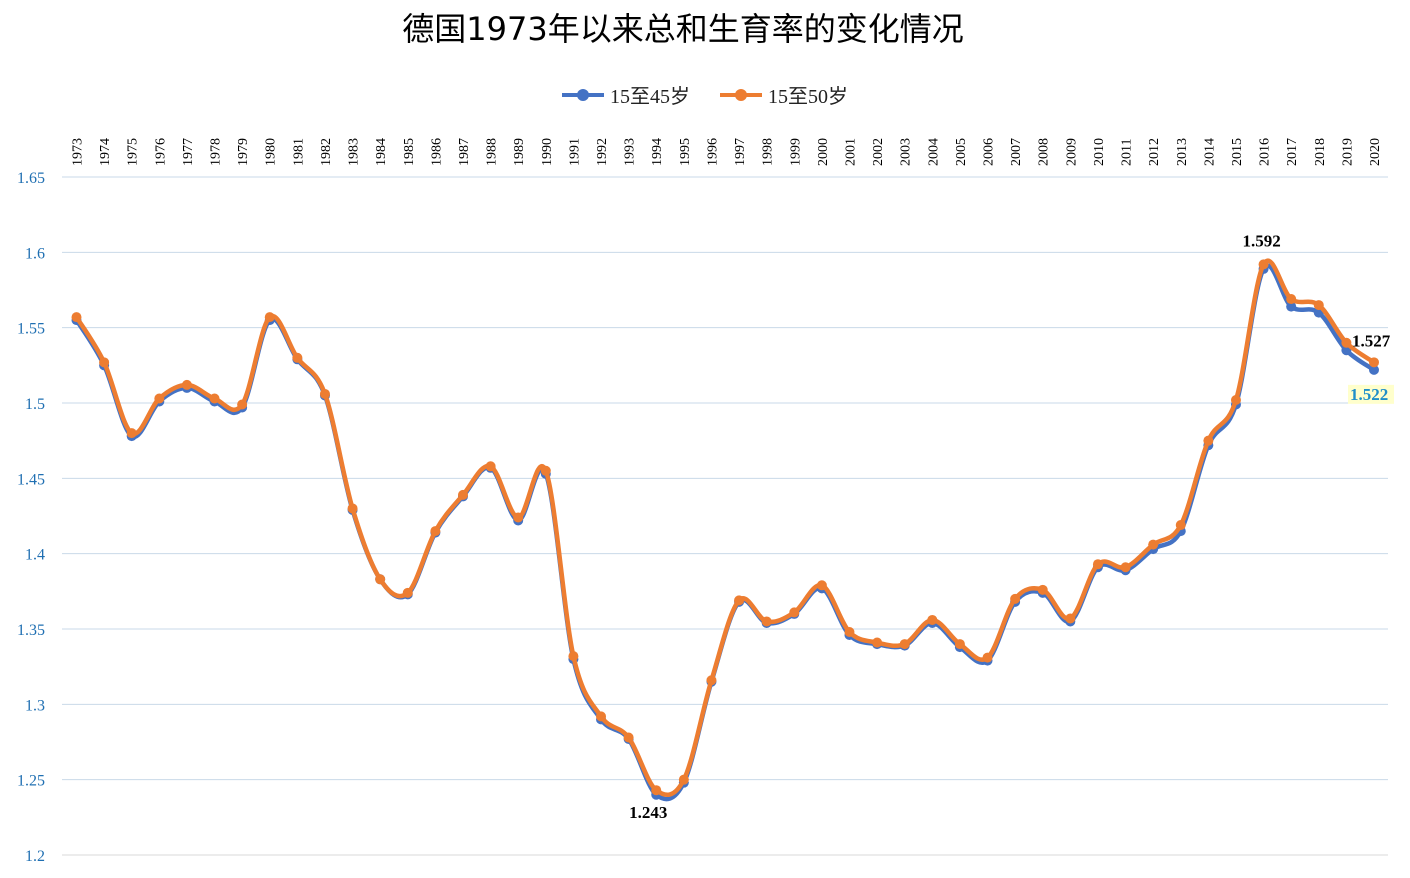 Image resolution: width=1410 pixels, height=878 pixels. What do you see at coordinates (849, 632) in the screenshot?
I see `data-point-series-1-2001` at bounding box center [849, 632].